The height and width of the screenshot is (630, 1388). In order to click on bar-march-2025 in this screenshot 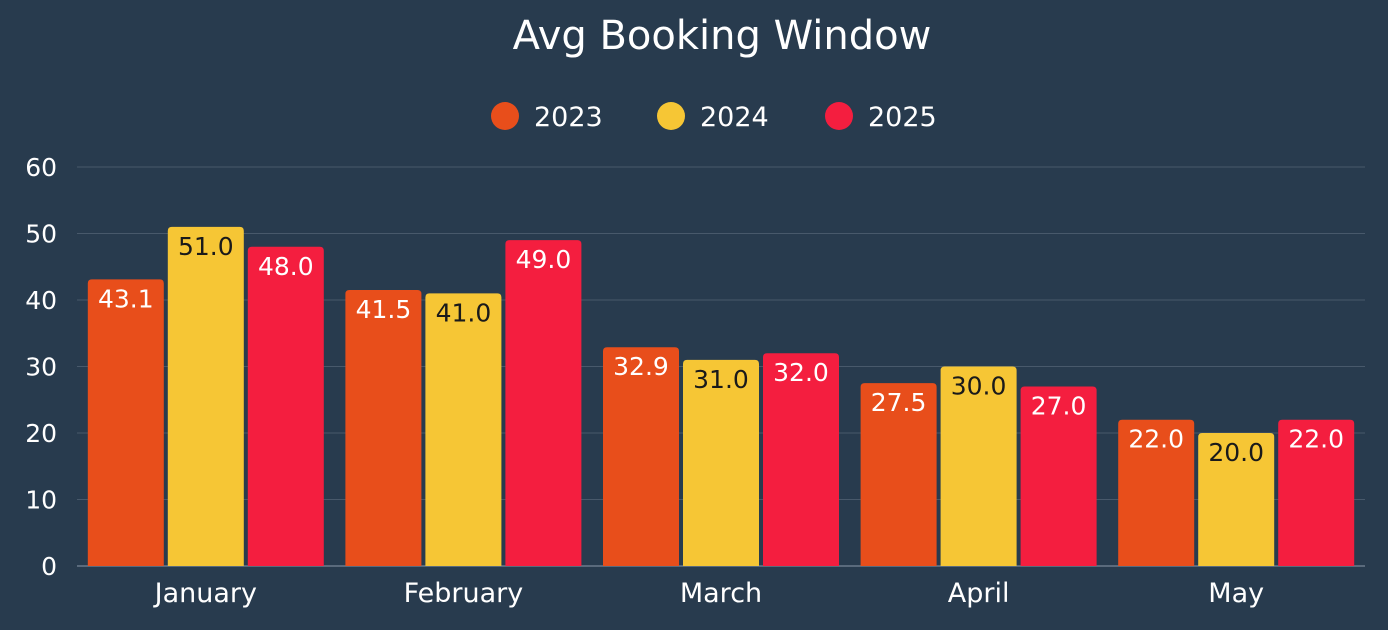, I will do `click(801, 459)`.